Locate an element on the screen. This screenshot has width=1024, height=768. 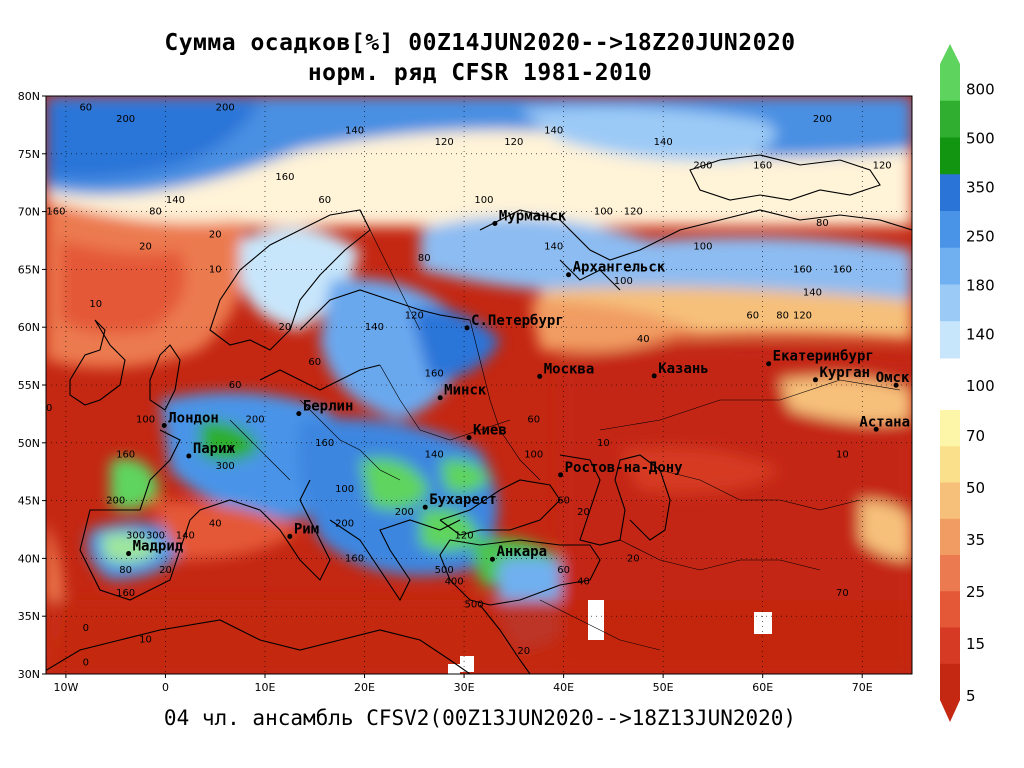
colorbar-upper-label: 500 is located at coordinates (980, 139).